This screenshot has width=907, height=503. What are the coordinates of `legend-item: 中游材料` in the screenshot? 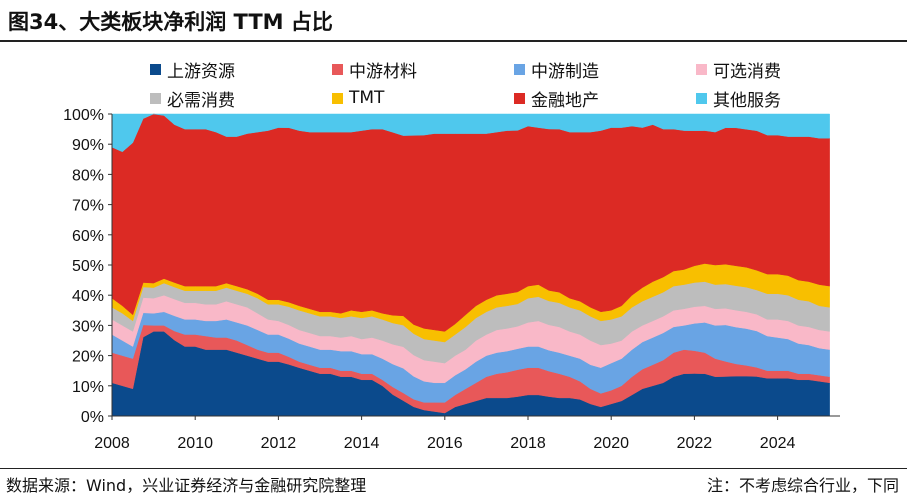 It's located at (374, 69).